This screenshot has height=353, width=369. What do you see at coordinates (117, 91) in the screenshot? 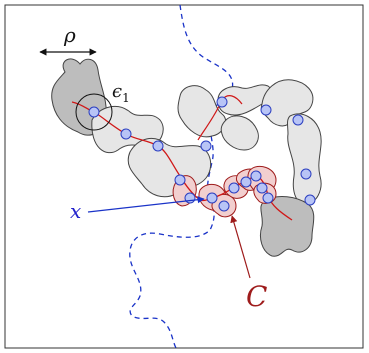
I see `epsilon-symbol: ϵ` at bounding box center [117, 91].